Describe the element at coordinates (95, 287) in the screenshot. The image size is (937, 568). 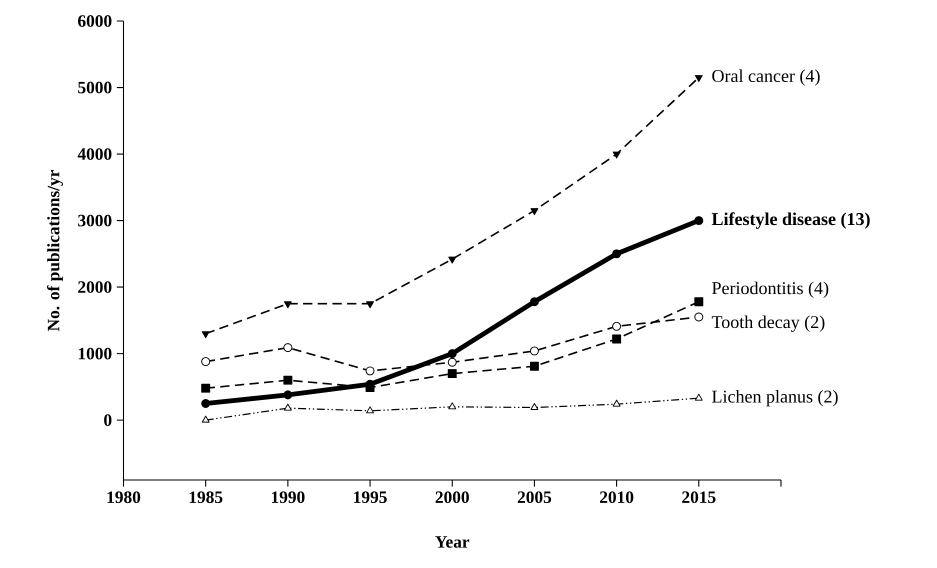
I see `y-tick-label: 2000` at that location.